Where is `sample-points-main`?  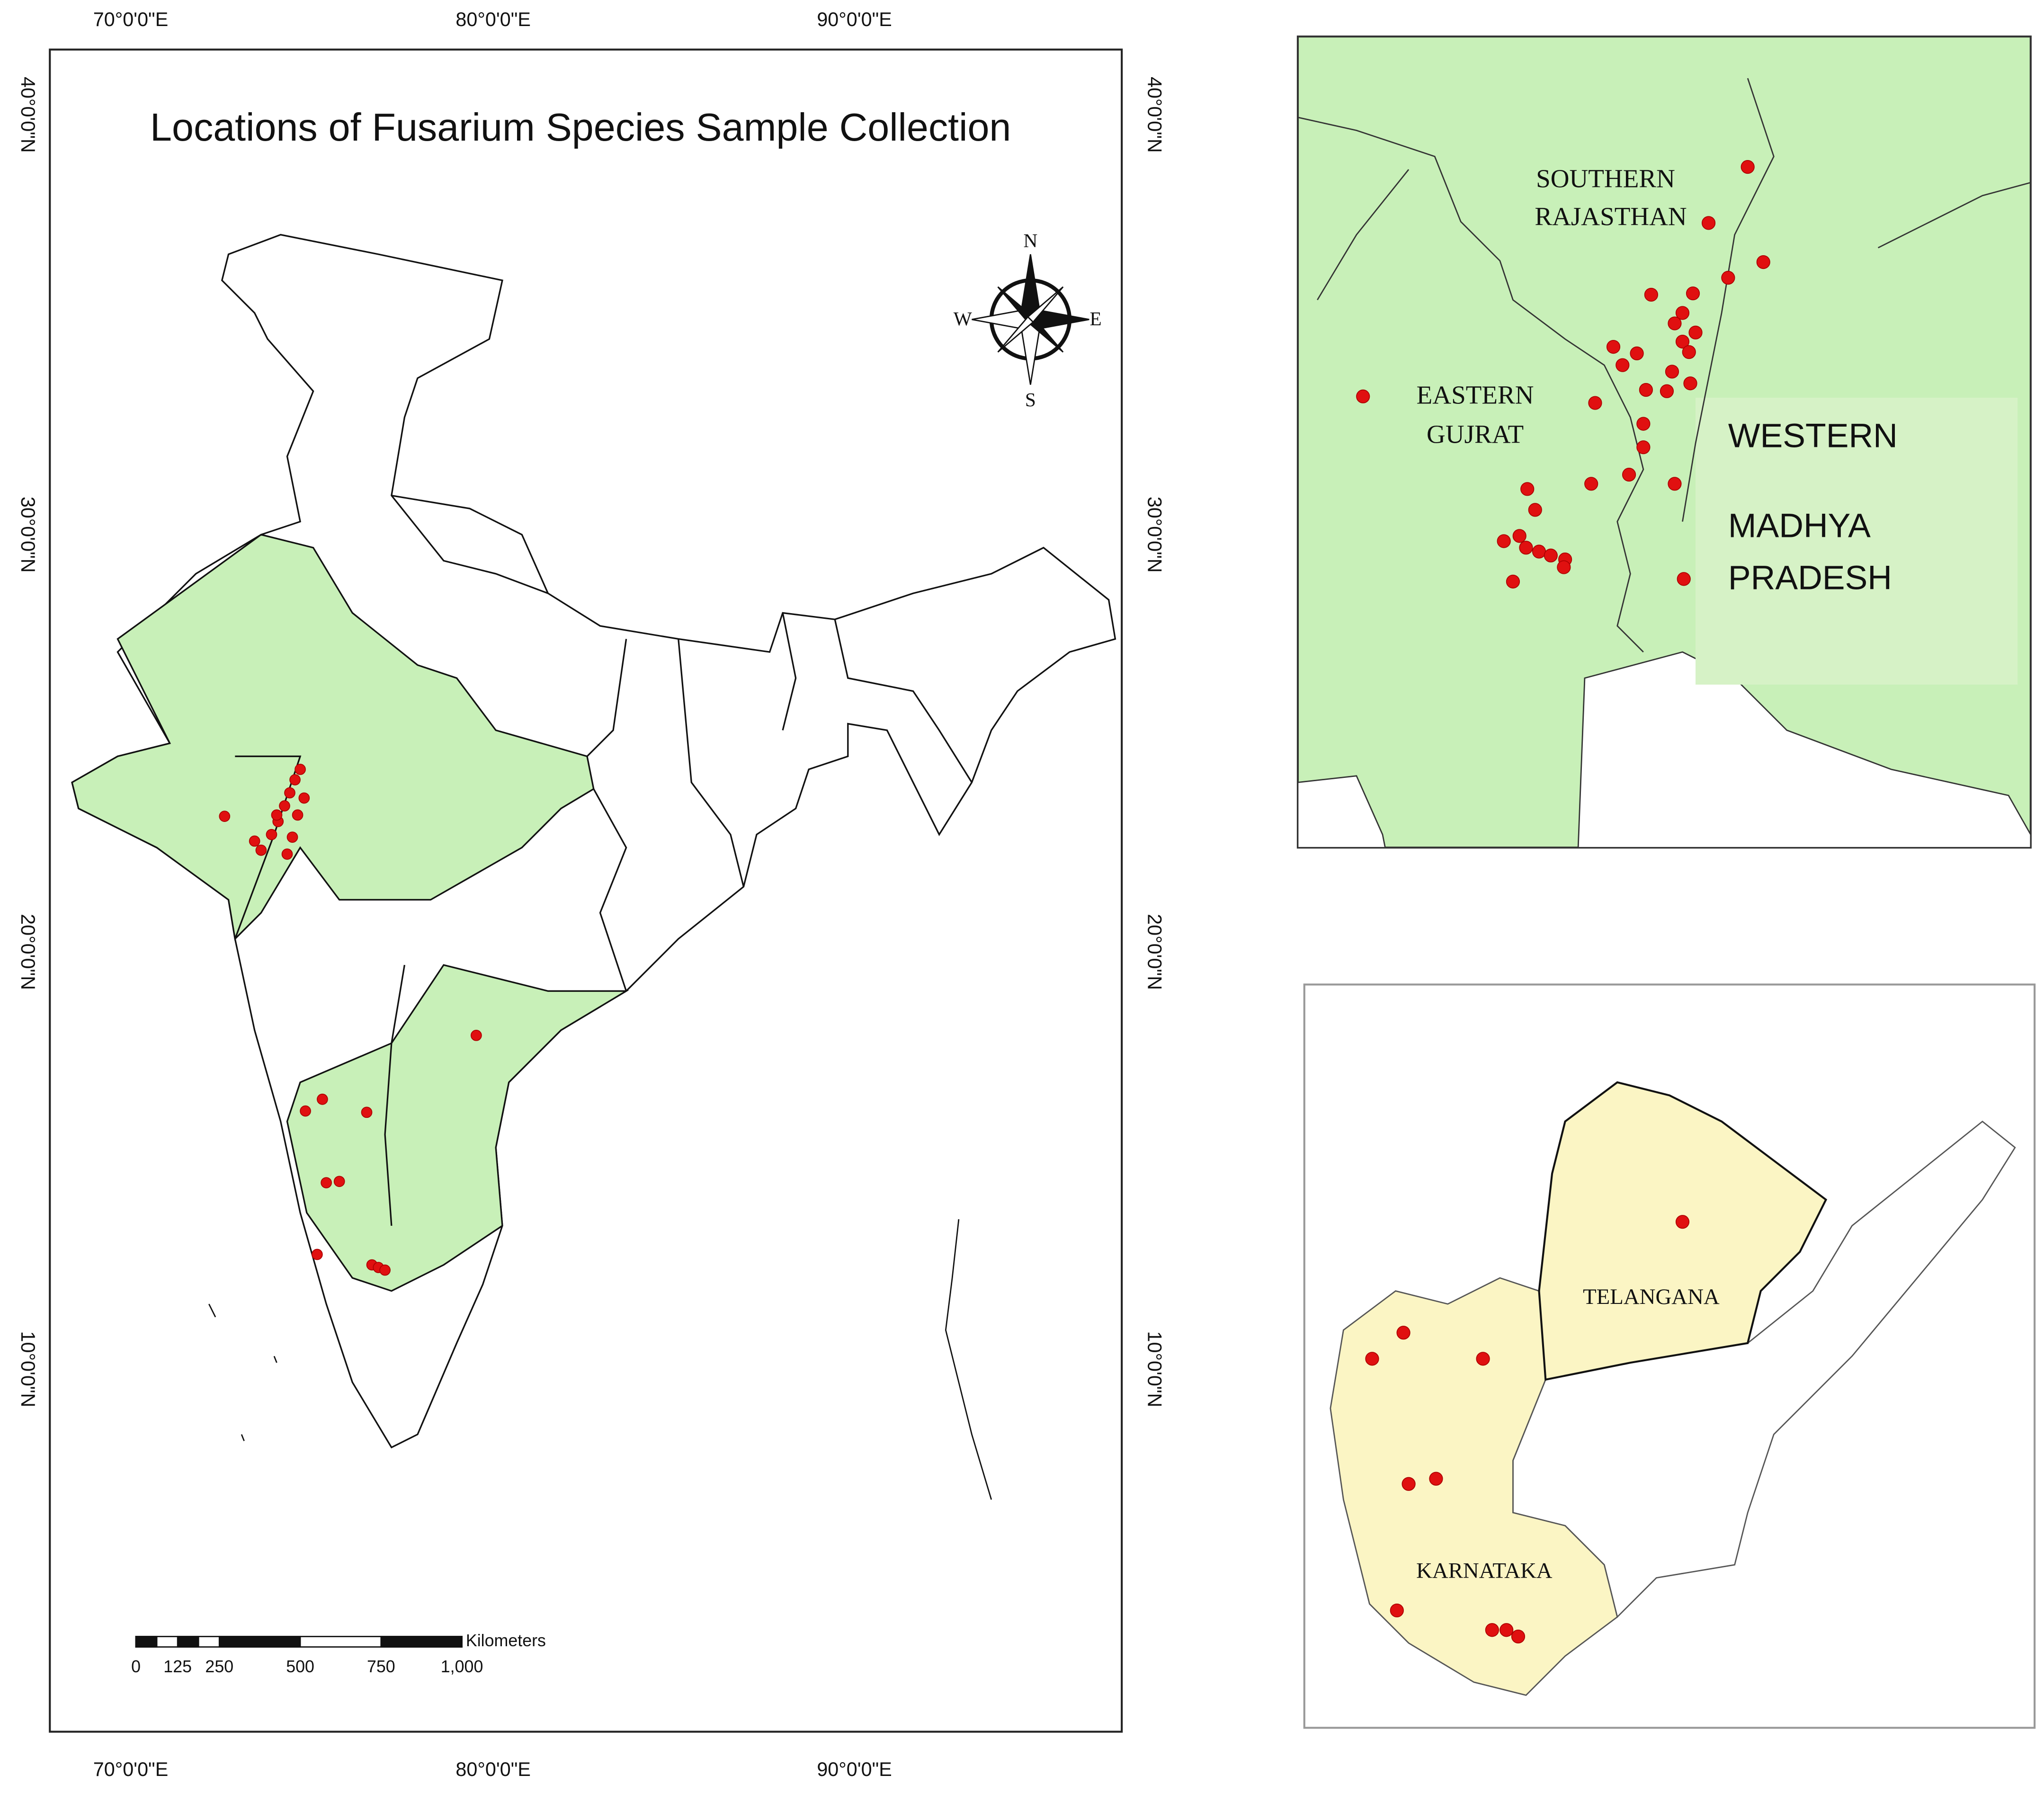
sample-points-main is located at coordinates (350, 1020).